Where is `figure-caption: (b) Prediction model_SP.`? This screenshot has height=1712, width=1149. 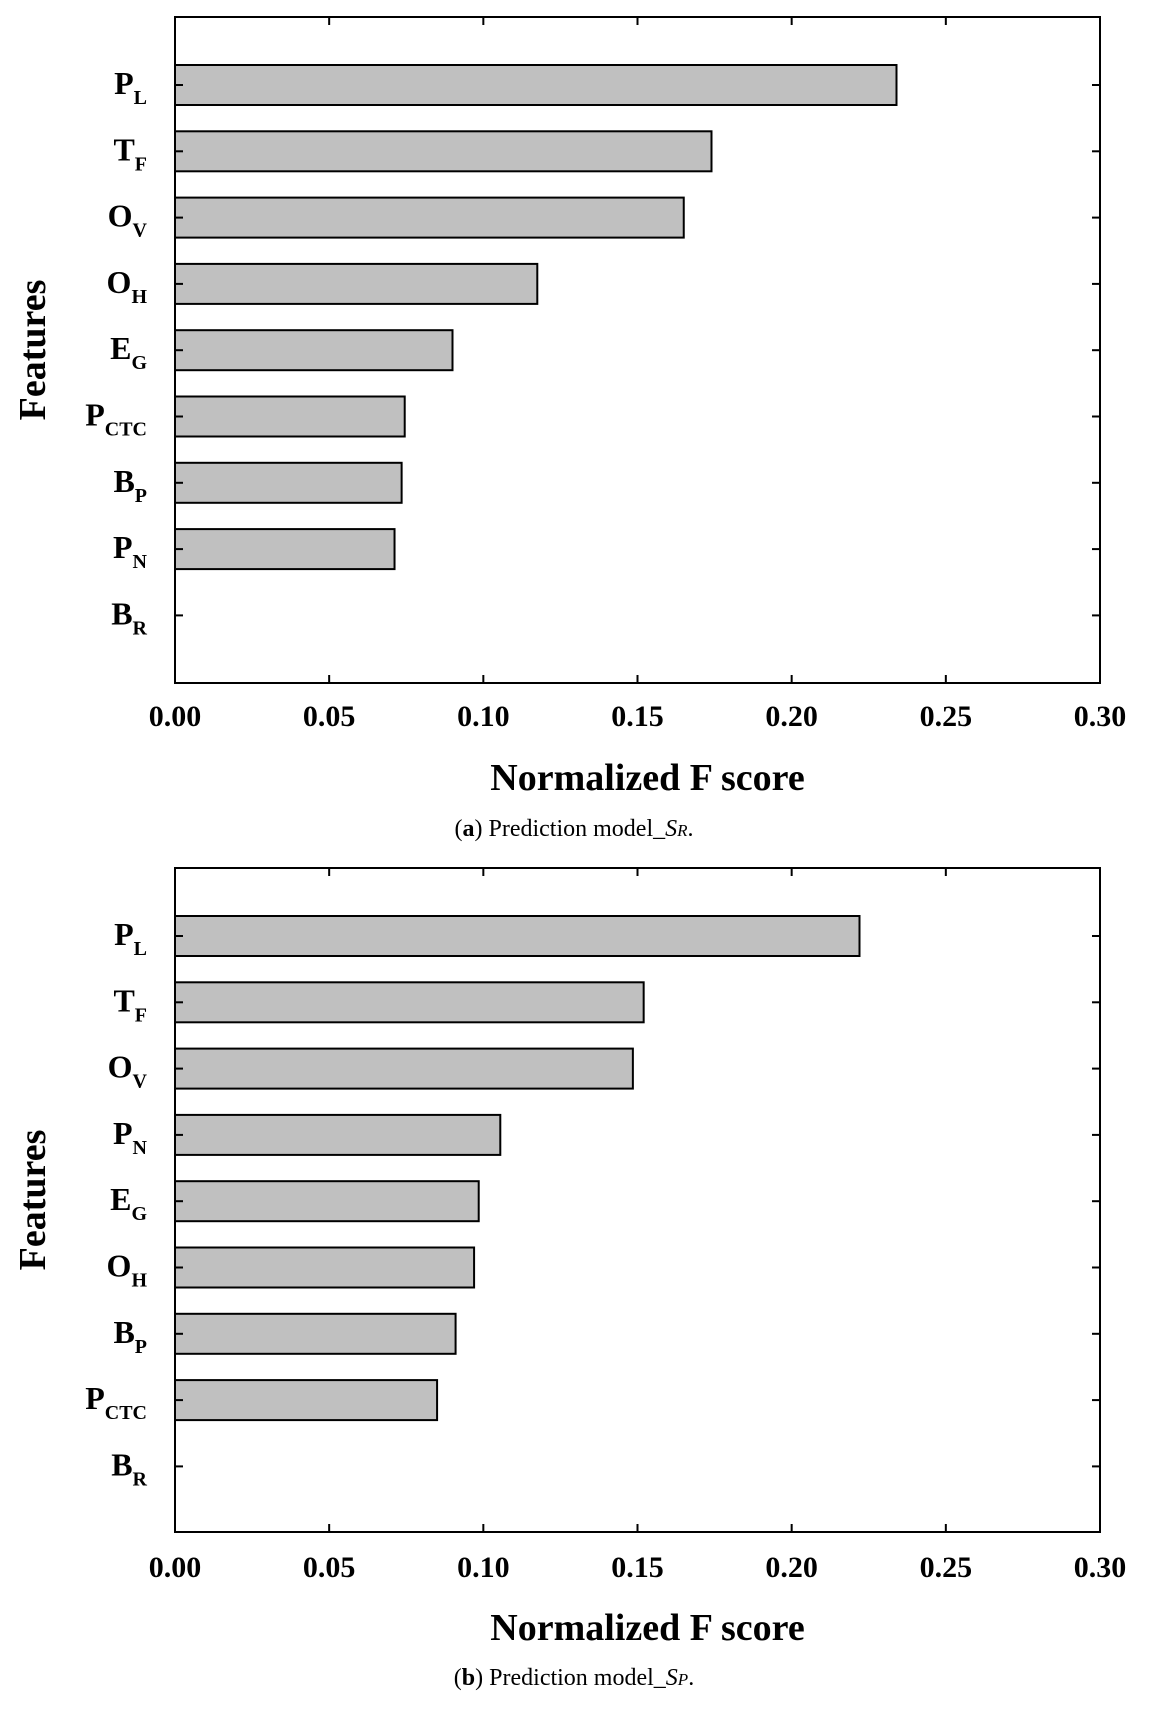
figure-caption: (b) Prediction model_SP. is located at coordinates (574, 1678).